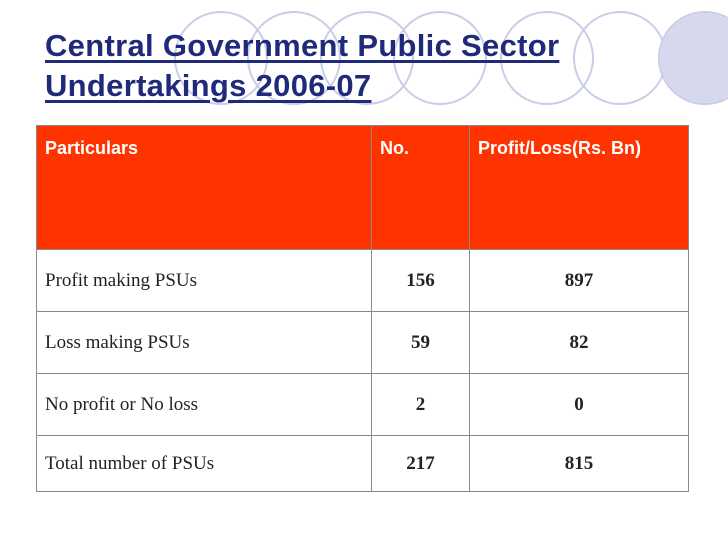  What do you see at coordinates (579, 342) in the screenshot?
I see `row-profit-loss: 82` at bounding box center [579, 342].